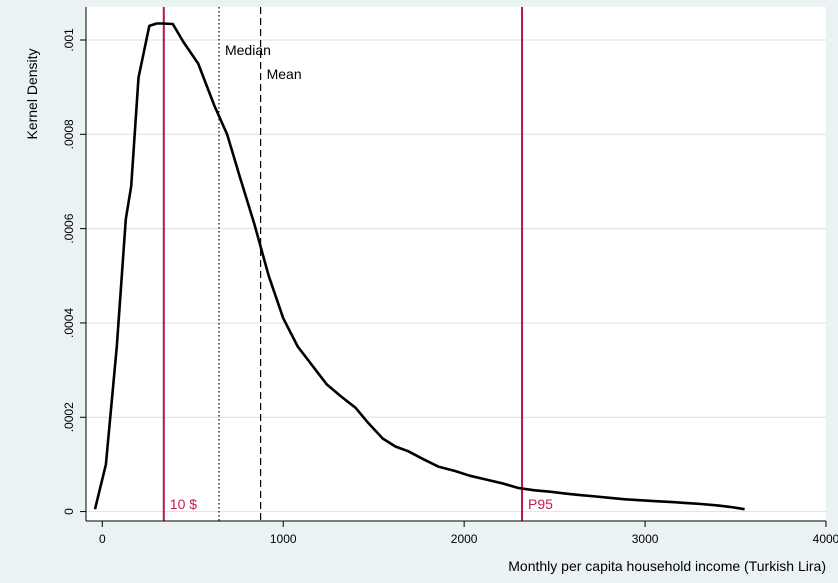  I want to click on x-tick-label: 3000, so click(645, 539).